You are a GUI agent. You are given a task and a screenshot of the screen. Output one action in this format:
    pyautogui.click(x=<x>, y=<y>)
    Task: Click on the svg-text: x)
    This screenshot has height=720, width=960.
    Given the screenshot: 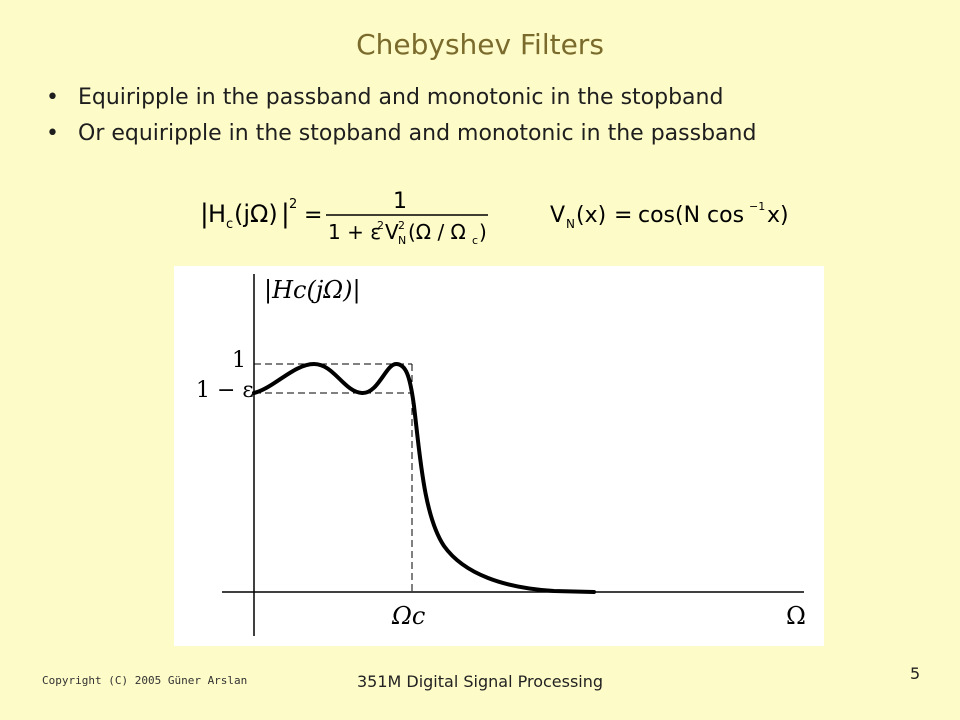 What is the action you would take?
    pyautogui.click(x=778, y=215)
    